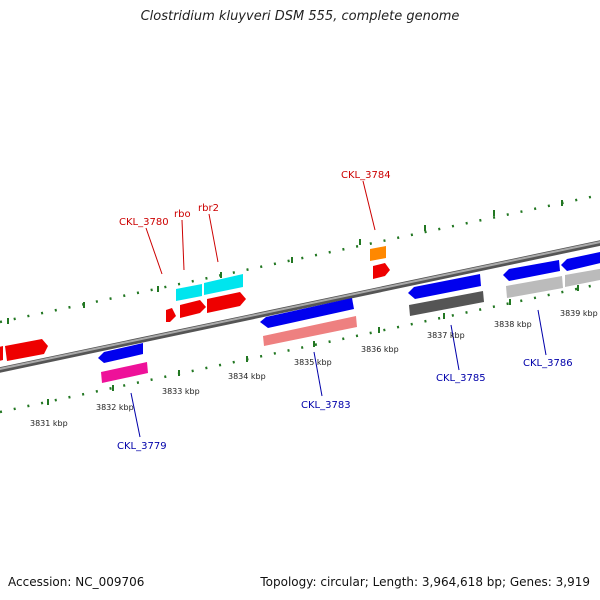  What do you see at coordinates (531, 270) in the screenshot?
I see `gene-blue-3786-a` at bounding box center [531, 270].